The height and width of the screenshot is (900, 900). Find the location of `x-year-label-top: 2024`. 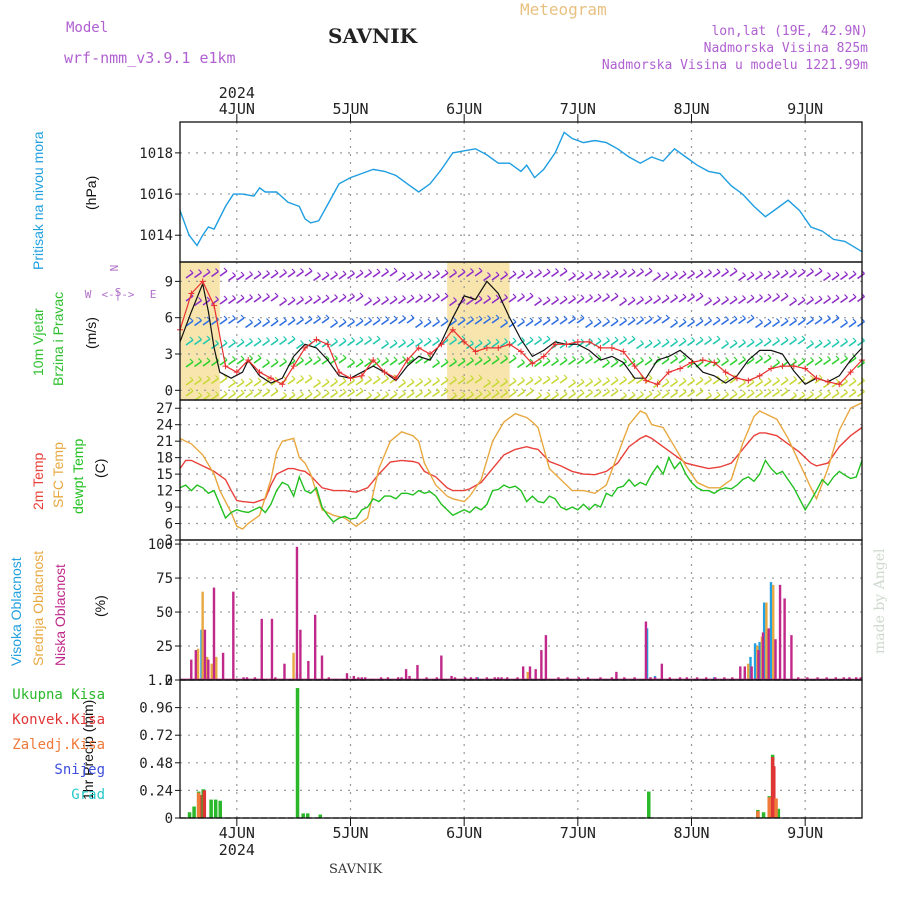

x-year-label-top: 2024 is located at coordinates (237, 93).